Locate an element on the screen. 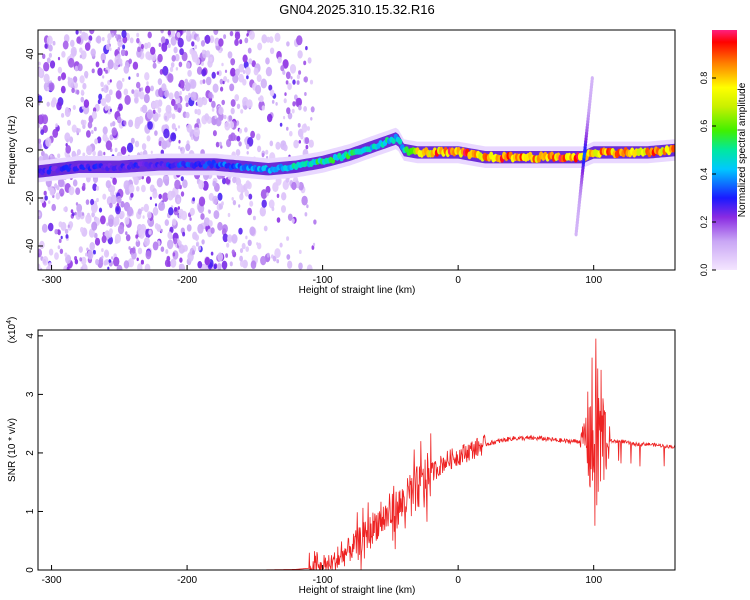 Image resolution: width=750 pixels, height=600 pixels. snr-x-ticks: -300 -200 -100 0 100 is located at coordinates (322, 575).